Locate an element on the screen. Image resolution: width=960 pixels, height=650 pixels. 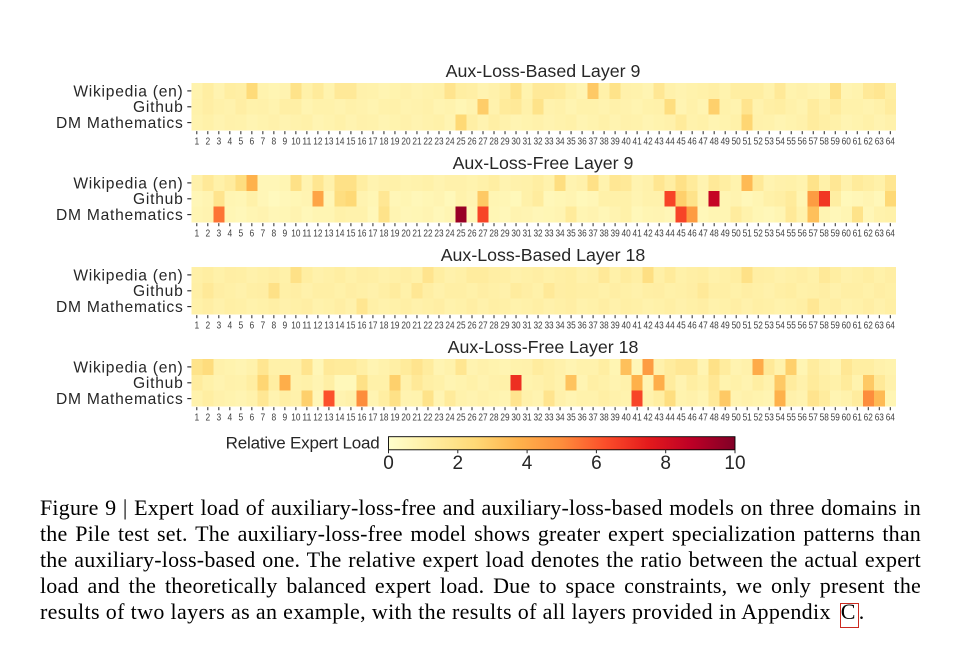
svg-text: 3 is located at coordinates (218, 418).